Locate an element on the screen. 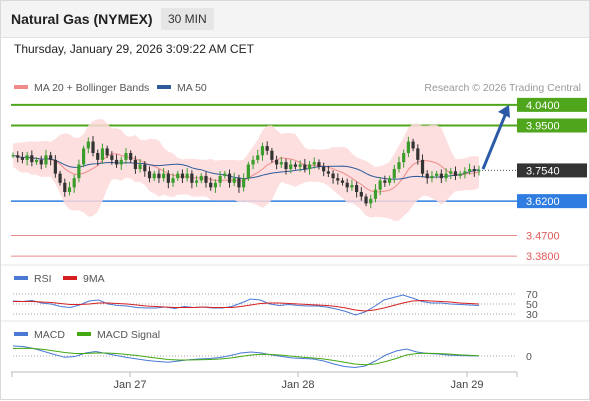 The height and width of the screenshot is (401, 590). support-level-tag is located at coordinates (552, 201).